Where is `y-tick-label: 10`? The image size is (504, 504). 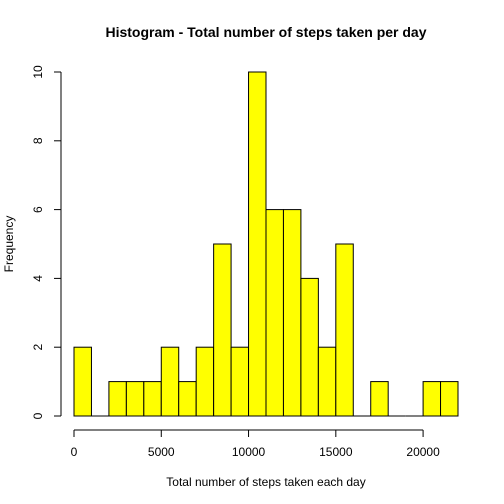
y-tick-label: 10 is located at coordinates (38, 72).